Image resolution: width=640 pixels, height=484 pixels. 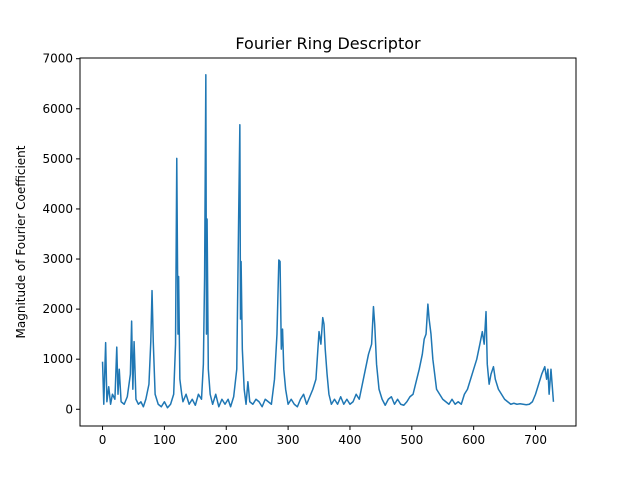 What do you see at coordinates (57, 359) in the screenshot?
I see `y-tick-label: 1000` at bounding box center [57, 359].